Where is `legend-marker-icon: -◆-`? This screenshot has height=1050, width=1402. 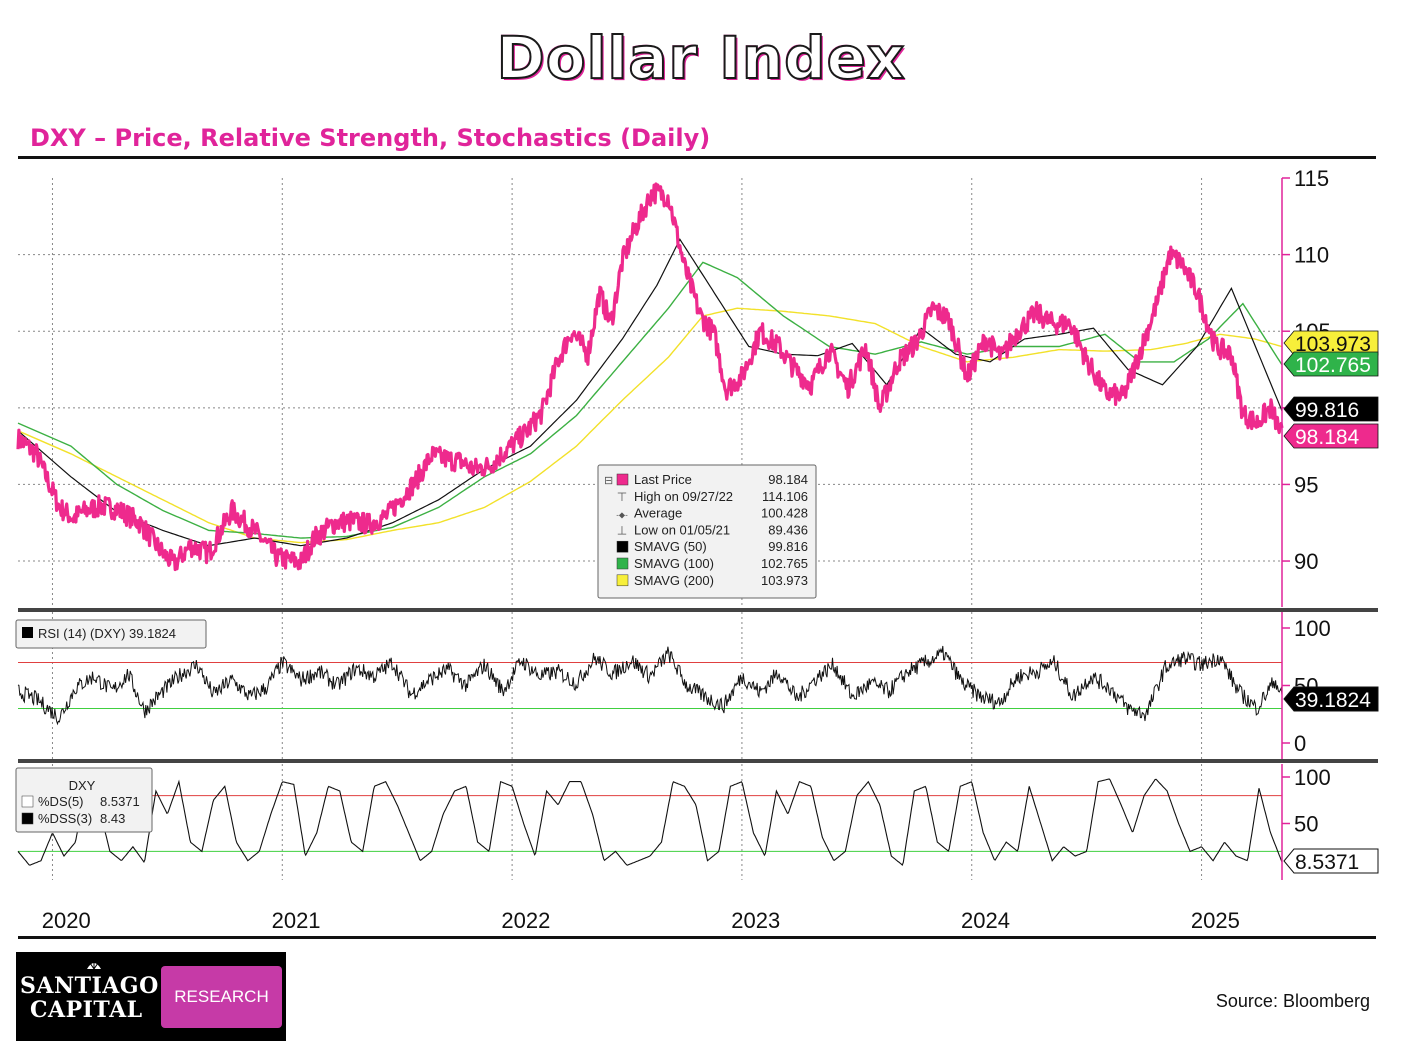 legend-marker-icon: -◆- is located at coordinates (622, 515).